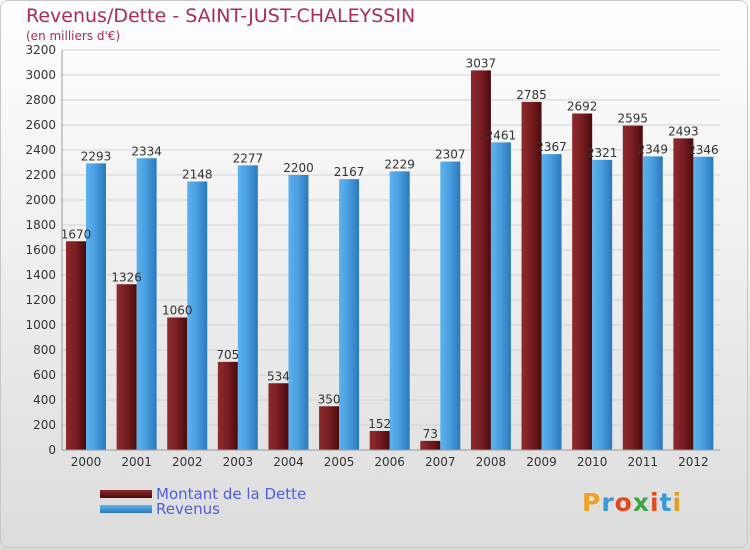 The image size is (750, 550). Describe the element at coordinates (40, 50) in the screenshot. I see `y-tick-label: 3200` at that location.